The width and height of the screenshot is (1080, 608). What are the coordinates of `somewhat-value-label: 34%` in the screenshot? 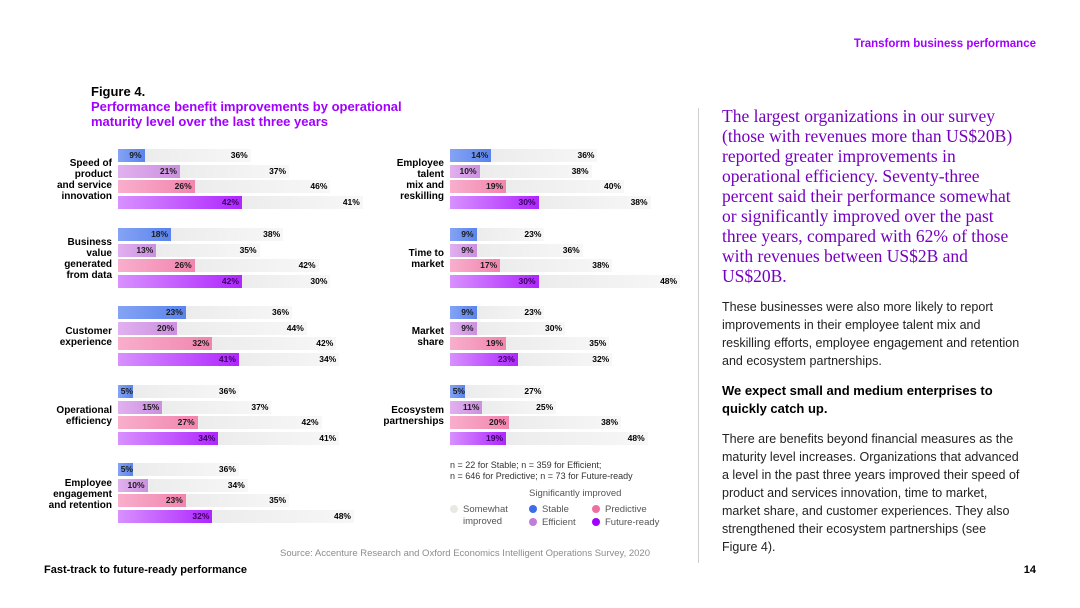 It's located at (328, 358).